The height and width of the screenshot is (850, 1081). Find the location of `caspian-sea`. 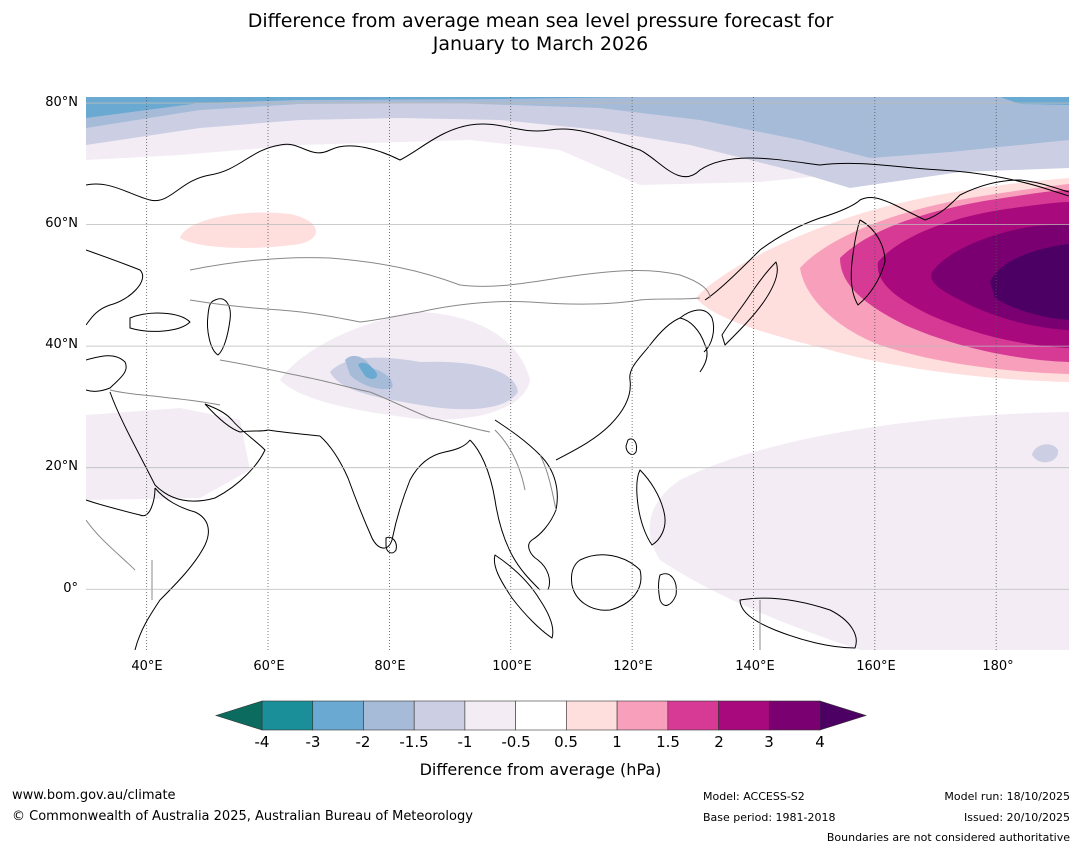

caspian-sea is located at coordinates (219, 327).